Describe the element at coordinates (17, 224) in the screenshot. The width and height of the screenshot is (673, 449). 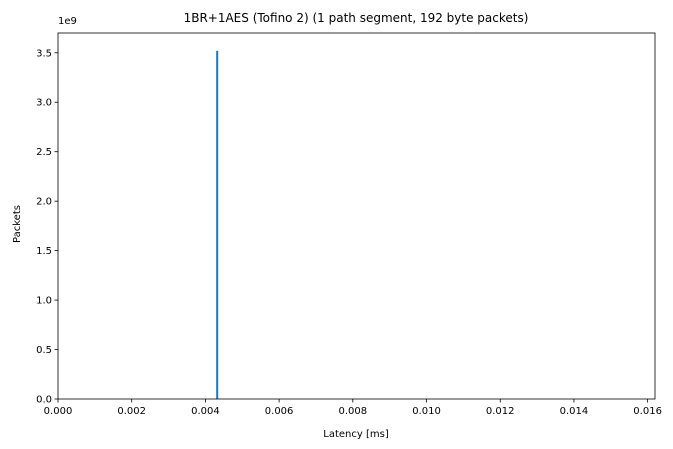
I see `y-axis-label: Packets` at that location.